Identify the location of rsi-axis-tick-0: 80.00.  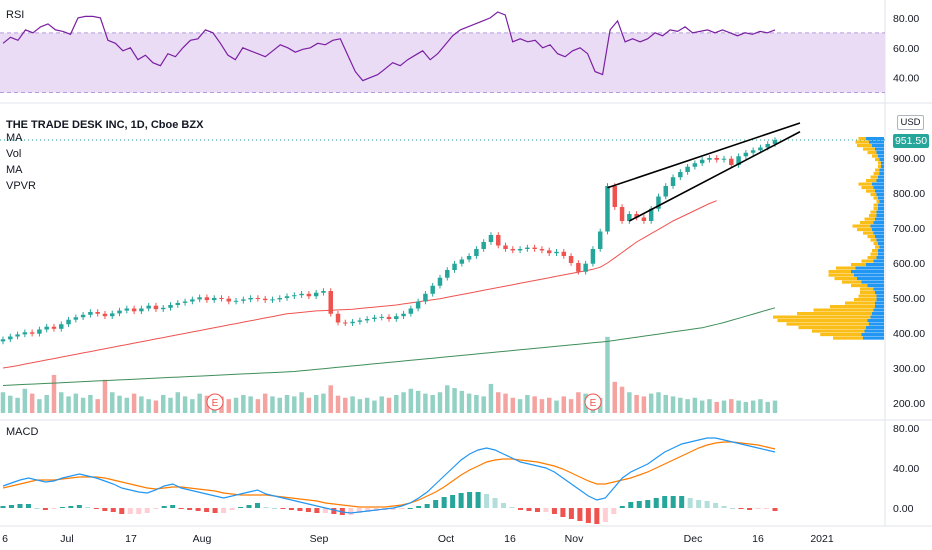
(906, 19).